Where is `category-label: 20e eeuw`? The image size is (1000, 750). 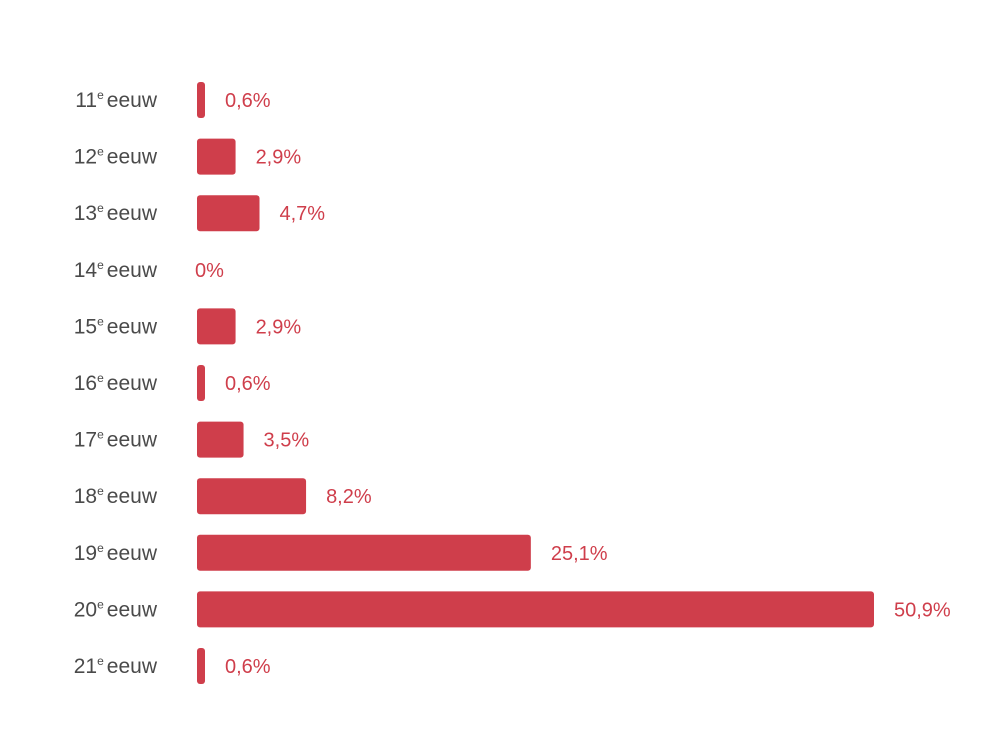
category-label: 20e eeuw is located at coordinates (116, 609).